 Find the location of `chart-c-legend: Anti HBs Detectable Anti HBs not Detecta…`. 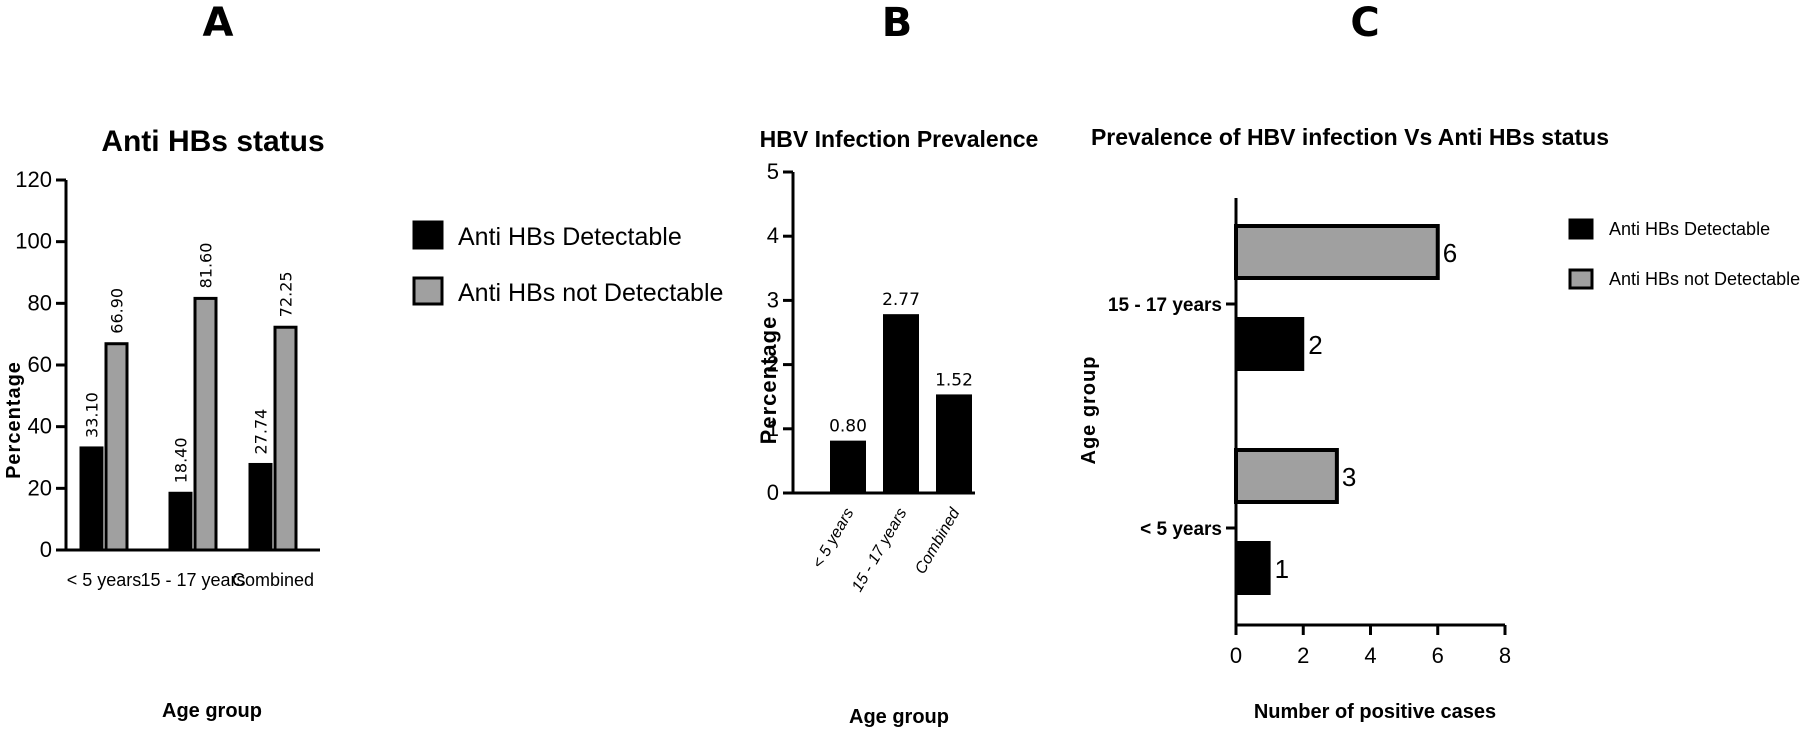

chart-c-legend: Anti HBs Detectable Anti HBs not Detecta… is located at coordinates (1684, 254).